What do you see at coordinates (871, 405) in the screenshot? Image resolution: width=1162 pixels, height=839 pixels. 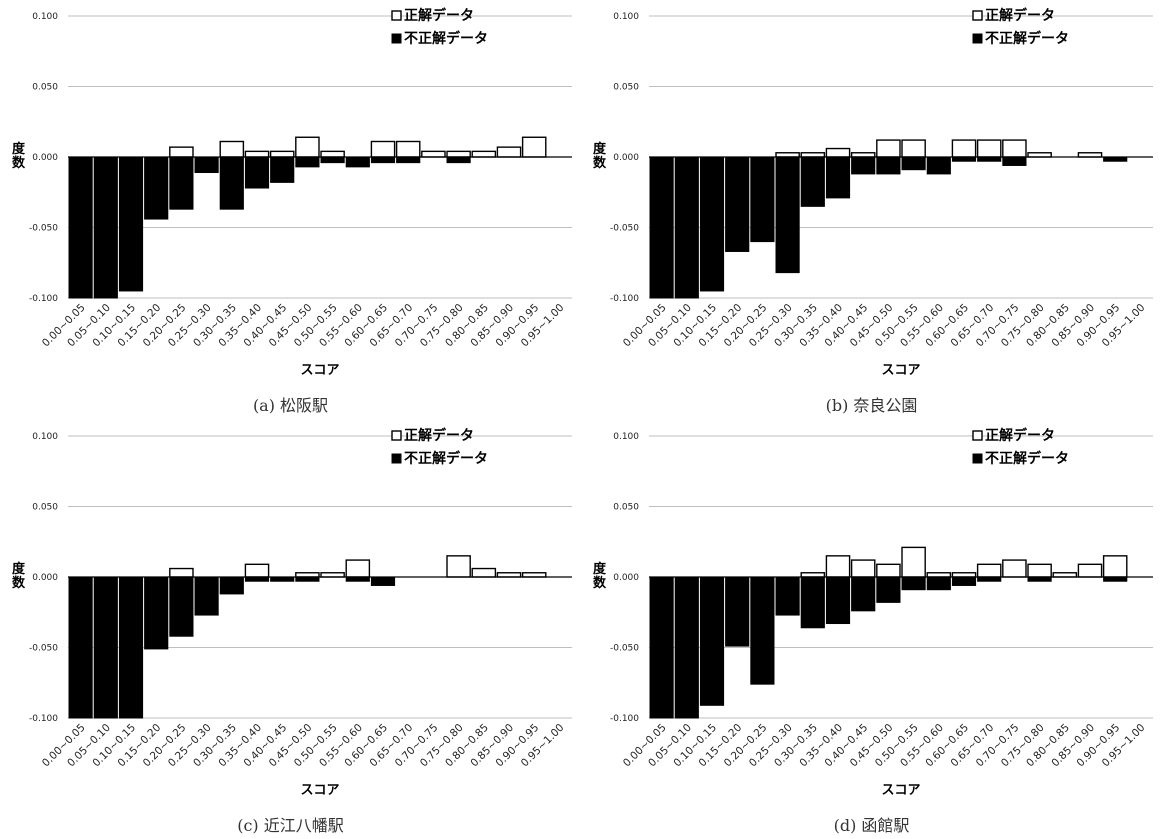 I see `chart-caption: (b) 奈良公園` at bounding box center [871, 405].